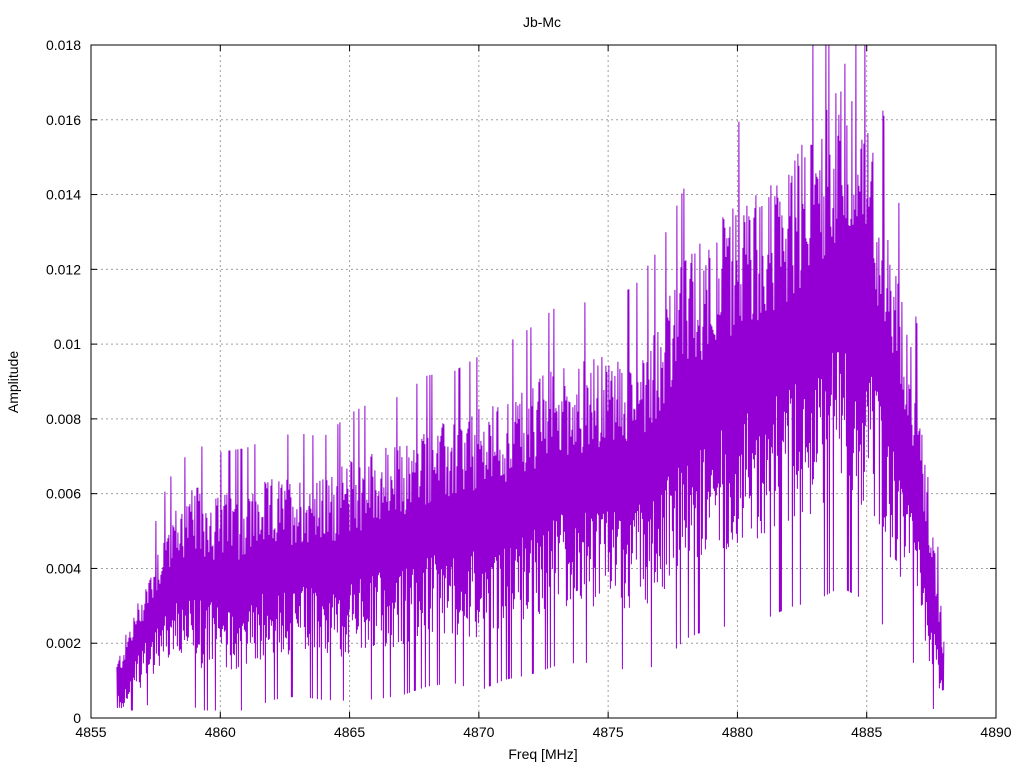 The image size is (1024, 768). What do you see at coordinates (63, 120) in the screenshot?
I see `y-tick-label: 0.016` at bounding box center [63, 120].